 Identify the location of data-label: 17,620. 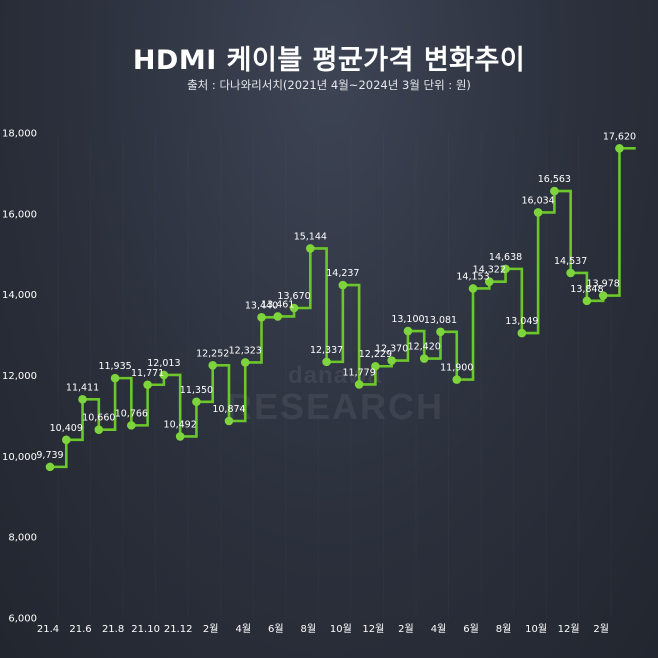
(619, 136).